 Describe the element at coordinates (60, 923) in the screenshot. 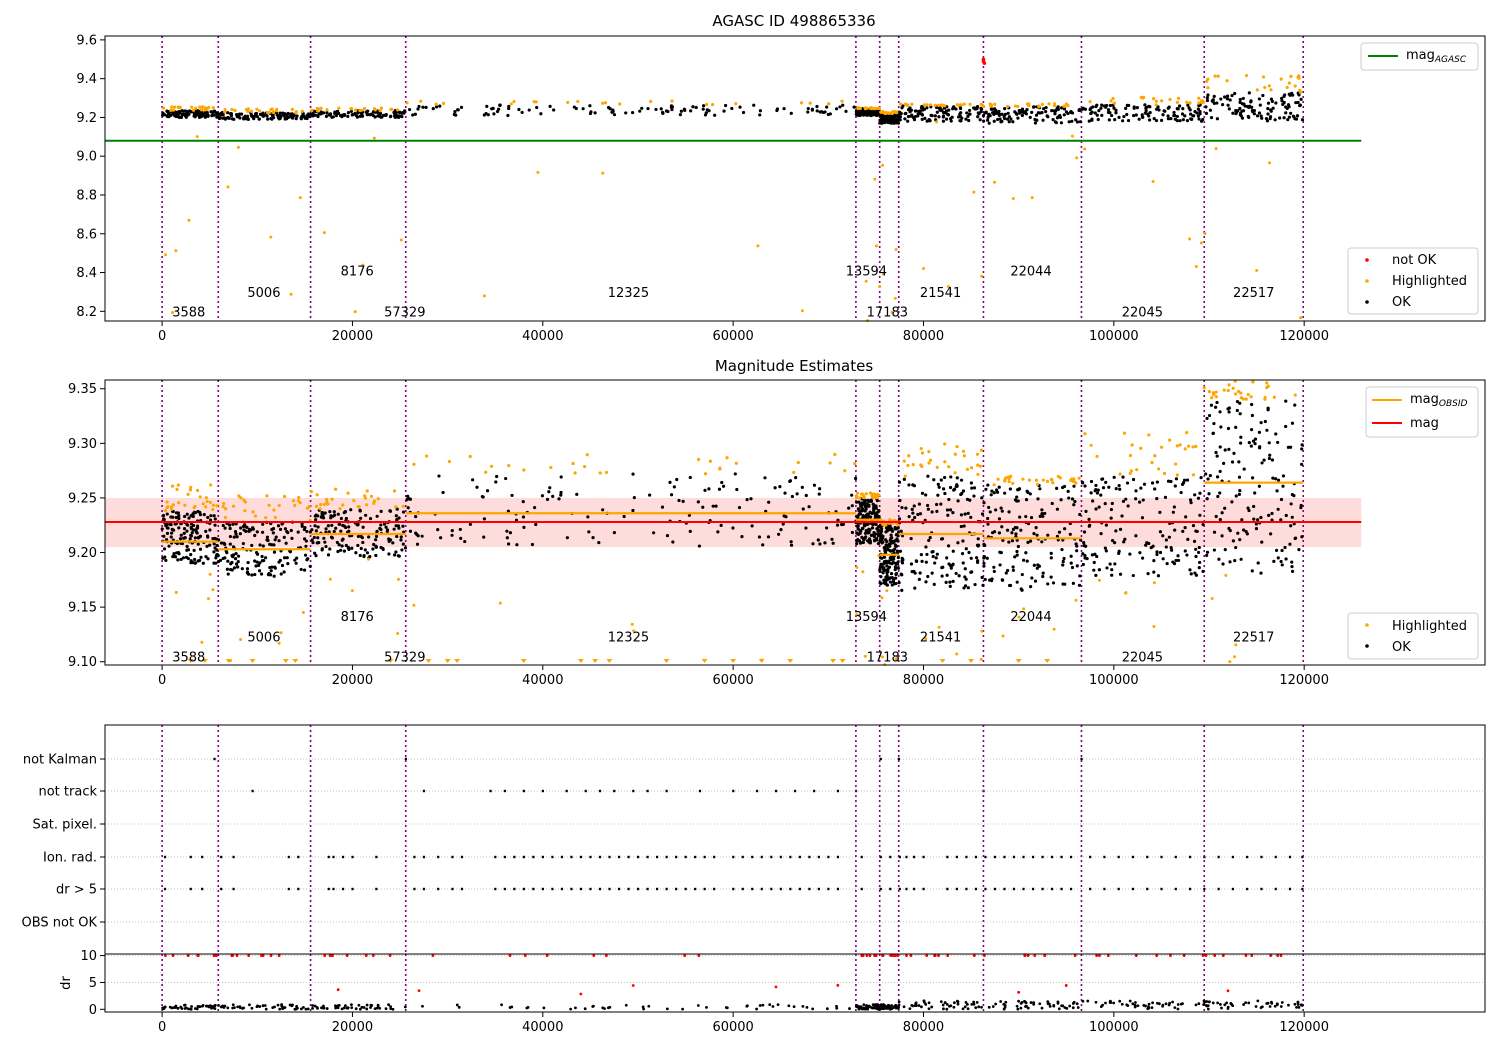

I see `flag-category-label: OBS not OK` at that location.